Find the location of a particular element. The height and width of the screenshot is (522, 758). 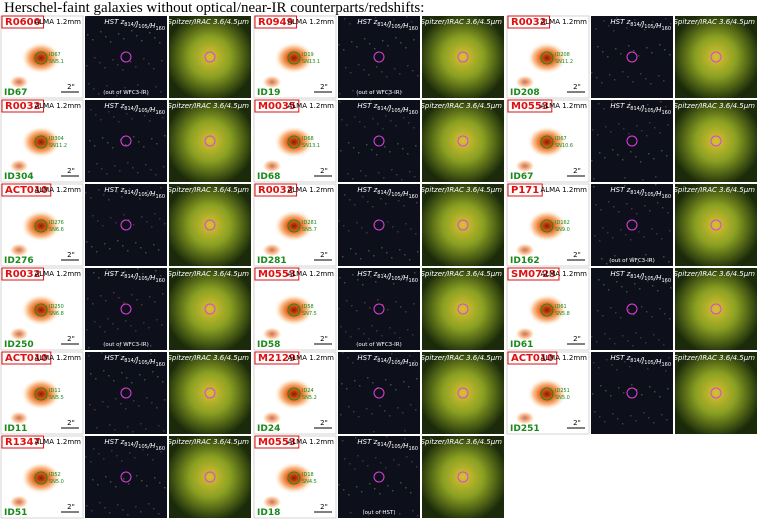

source-id: ID281 is located at coordinates (272, 261).